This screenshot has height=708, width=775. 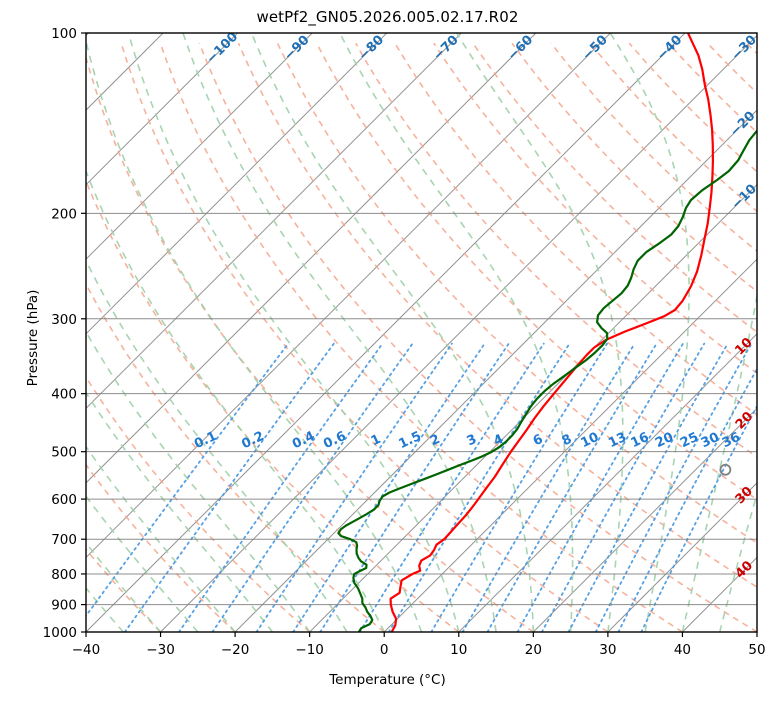 I want to click on x-tick-label: 0, so click(x=384, y=650).